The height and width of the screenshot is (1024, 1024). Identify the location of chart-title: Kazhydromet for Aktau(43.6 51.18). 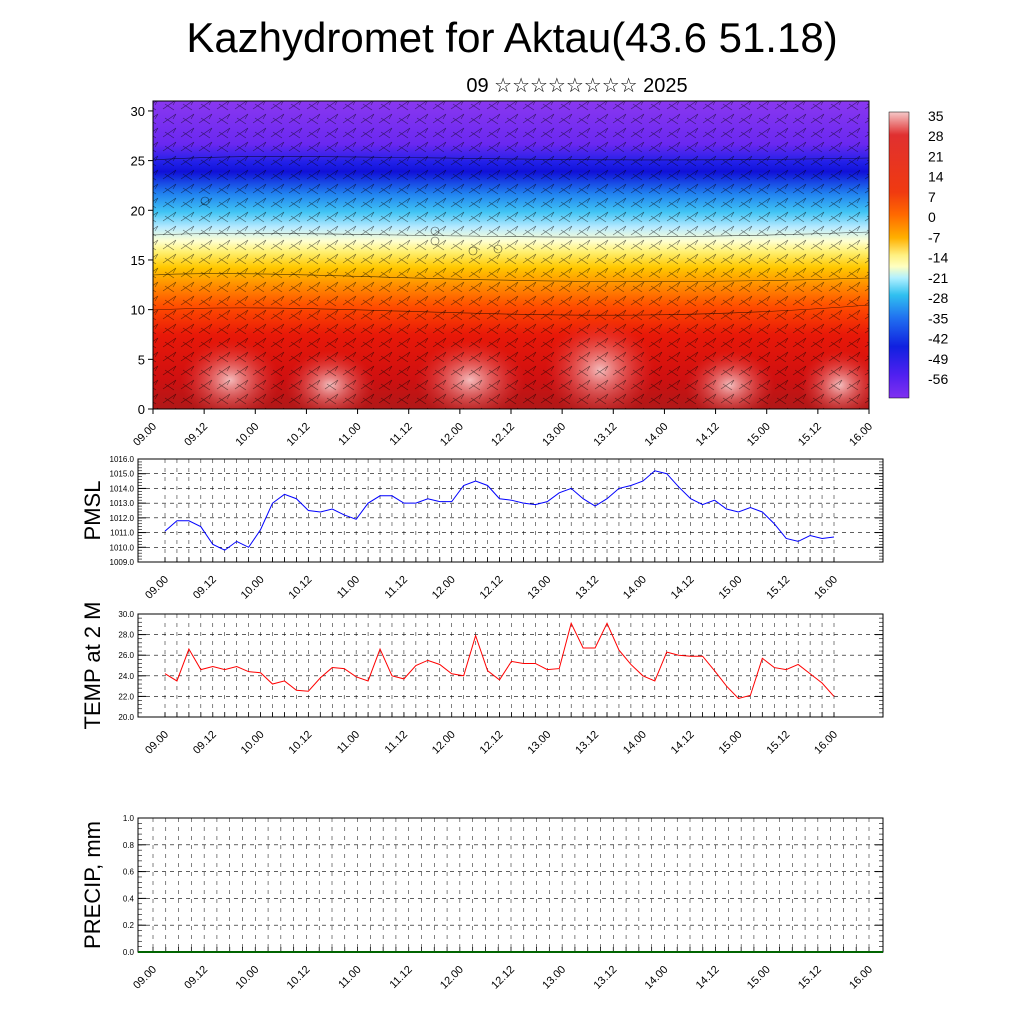
(512, 37).